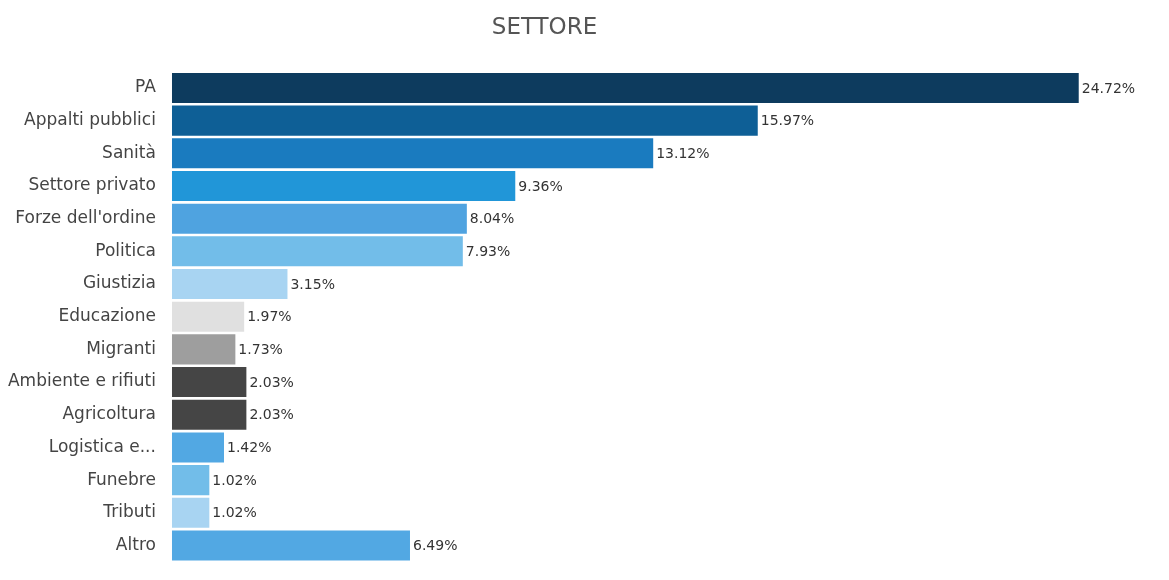 This screenshot has width=1169, height=580. Describe the element at coordinates (249, 447) in the screenshot. I see `data-label: 1.42%` at that location.